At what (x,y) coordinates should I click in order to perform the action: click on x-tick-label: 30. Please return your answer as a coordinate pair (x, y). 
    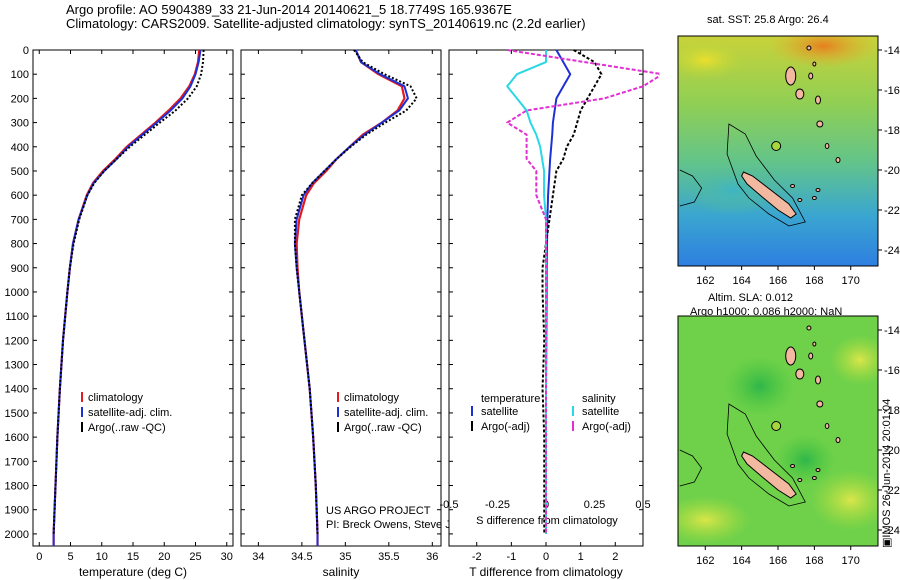
    Looking at the image, I should click on (227, 557).